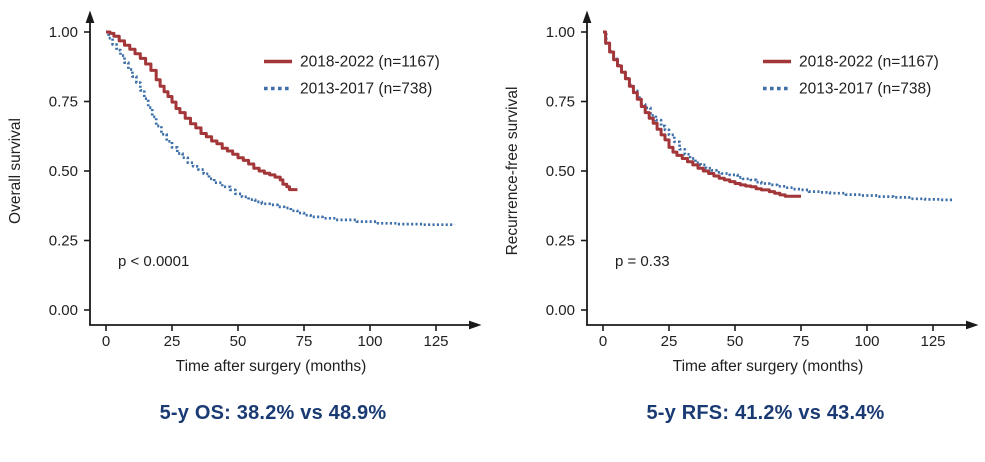 The image size is (985, 462). I want to click on os-caption: 5-y OS: 38.2% vs 48.9%, so click(273, 413).